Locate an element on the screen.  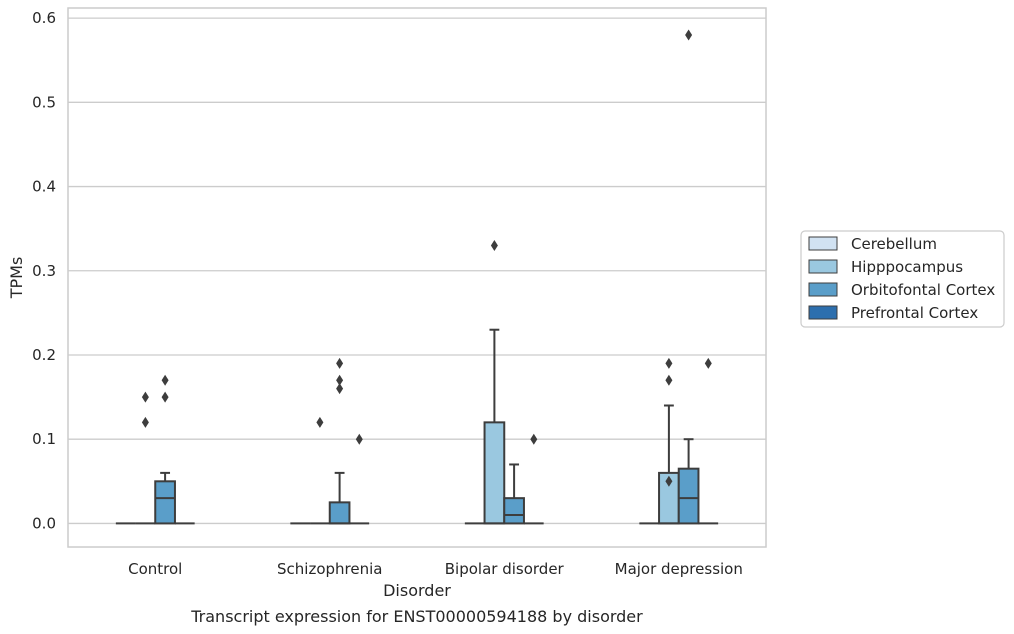
legend-label: Orbitofontal Cortex is located at coordinates (923, 290).